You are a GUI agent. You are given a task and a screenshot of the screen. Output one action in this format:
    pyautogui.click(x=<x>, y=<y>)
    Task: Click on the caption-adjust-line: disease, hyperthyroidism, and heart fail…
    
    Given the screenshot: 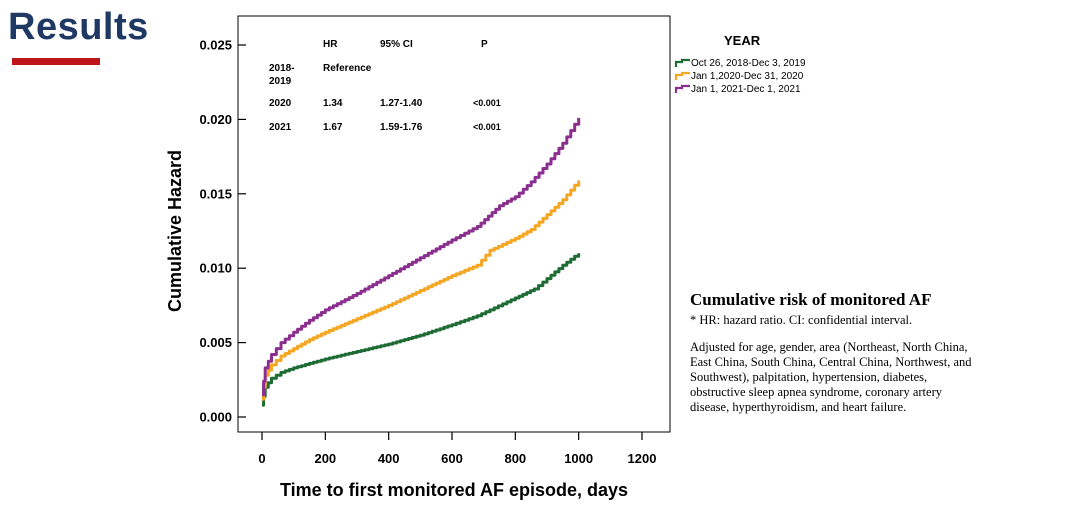 What is the action you would take?
    pyautogui.click(x=798, y=407)
    